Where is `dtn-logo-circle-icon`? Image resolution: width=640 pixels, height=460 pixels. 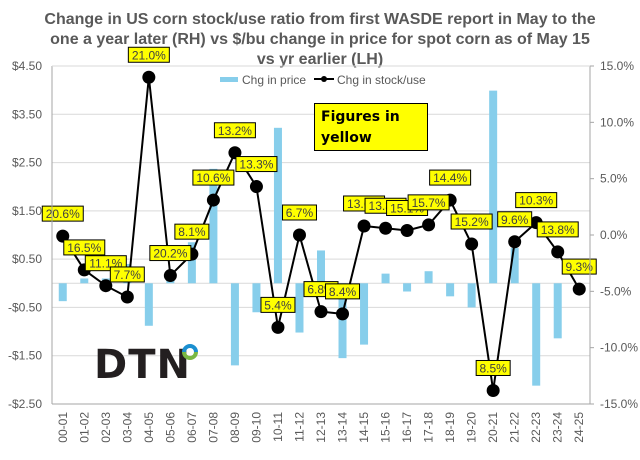 dtn-logo-circle-icon is located at coordinates (190, 352).